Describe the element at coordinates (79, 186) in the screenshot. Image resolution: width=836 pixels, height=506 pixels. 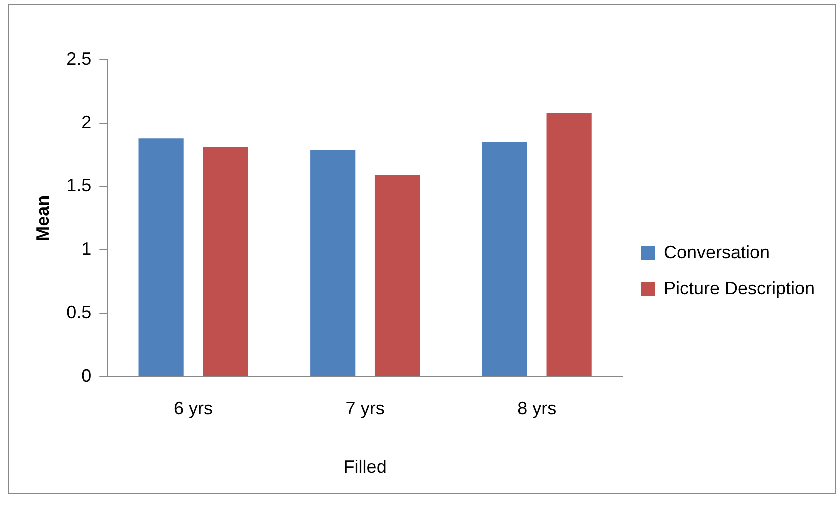
I see `y-tick-label: 1.5` at that location.